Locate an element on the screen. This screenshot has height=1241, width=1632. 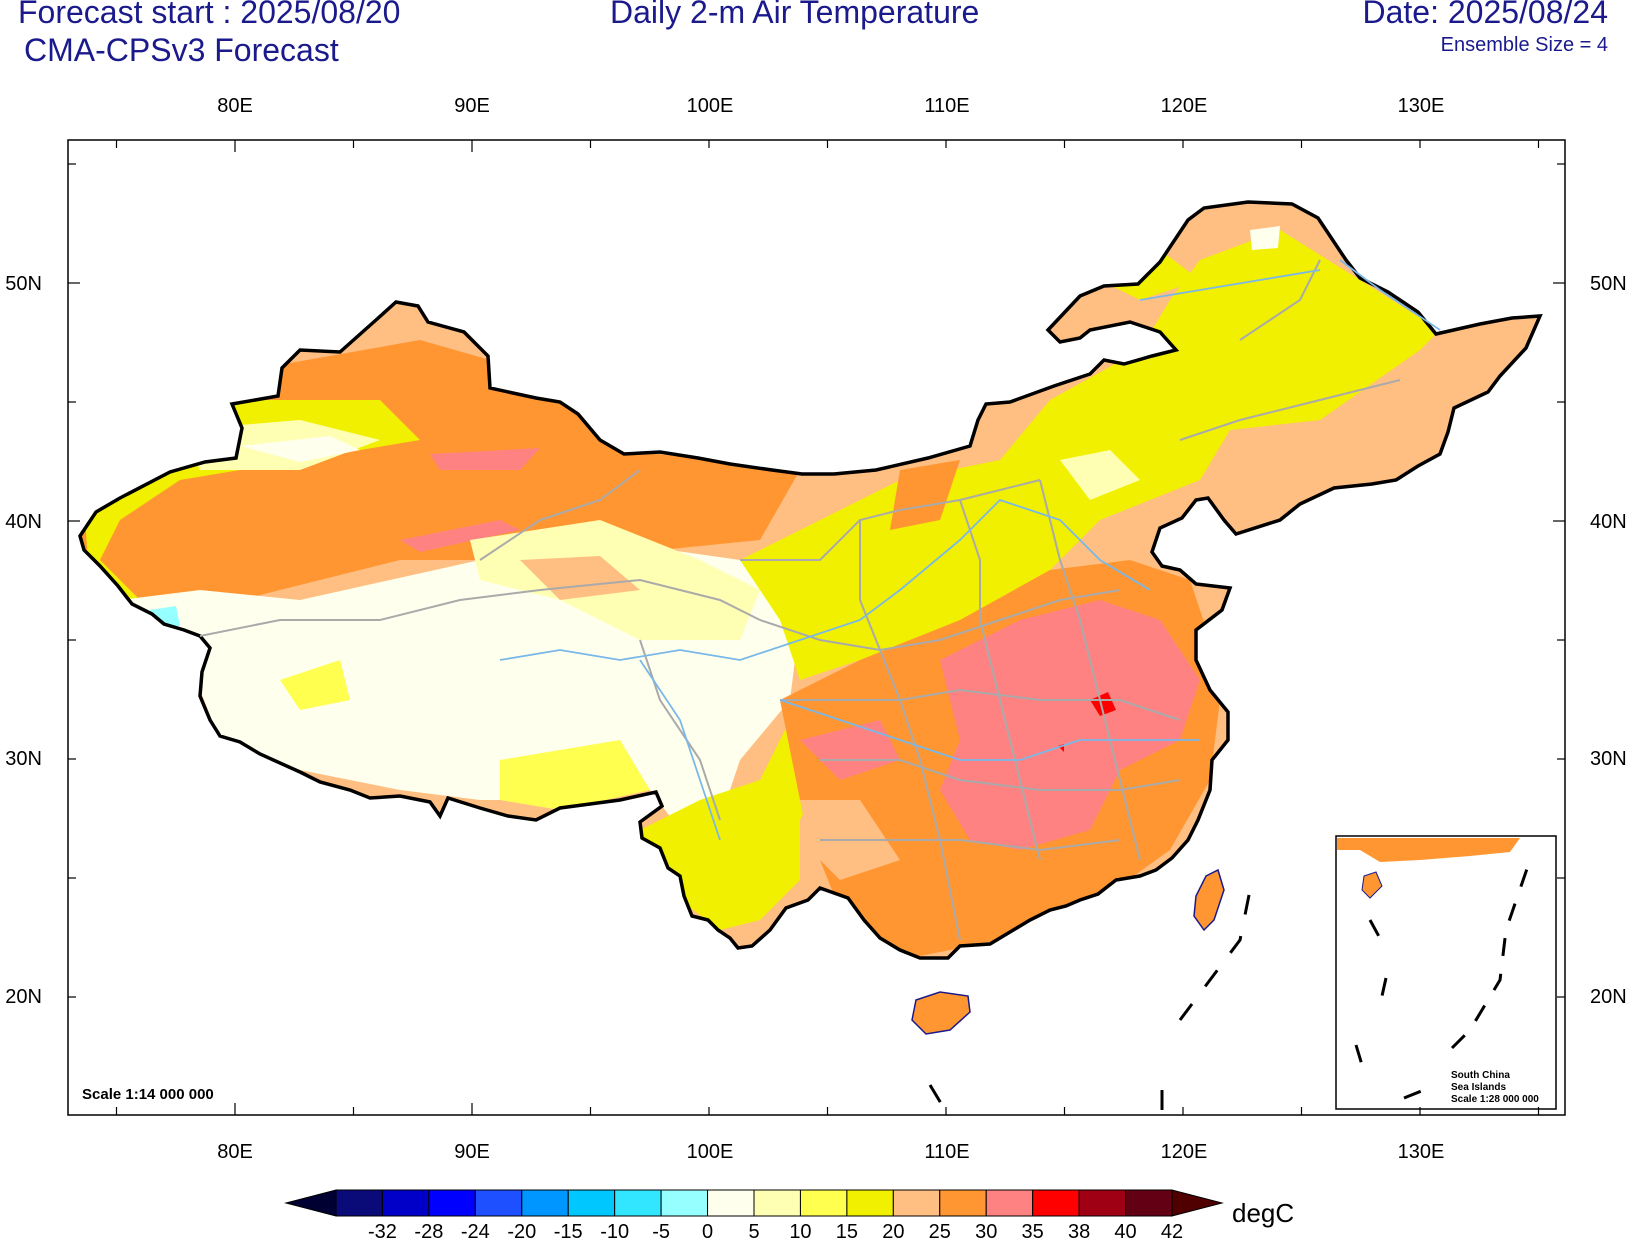
zone-0-5-northeast is located at coordinates (1265, 238).